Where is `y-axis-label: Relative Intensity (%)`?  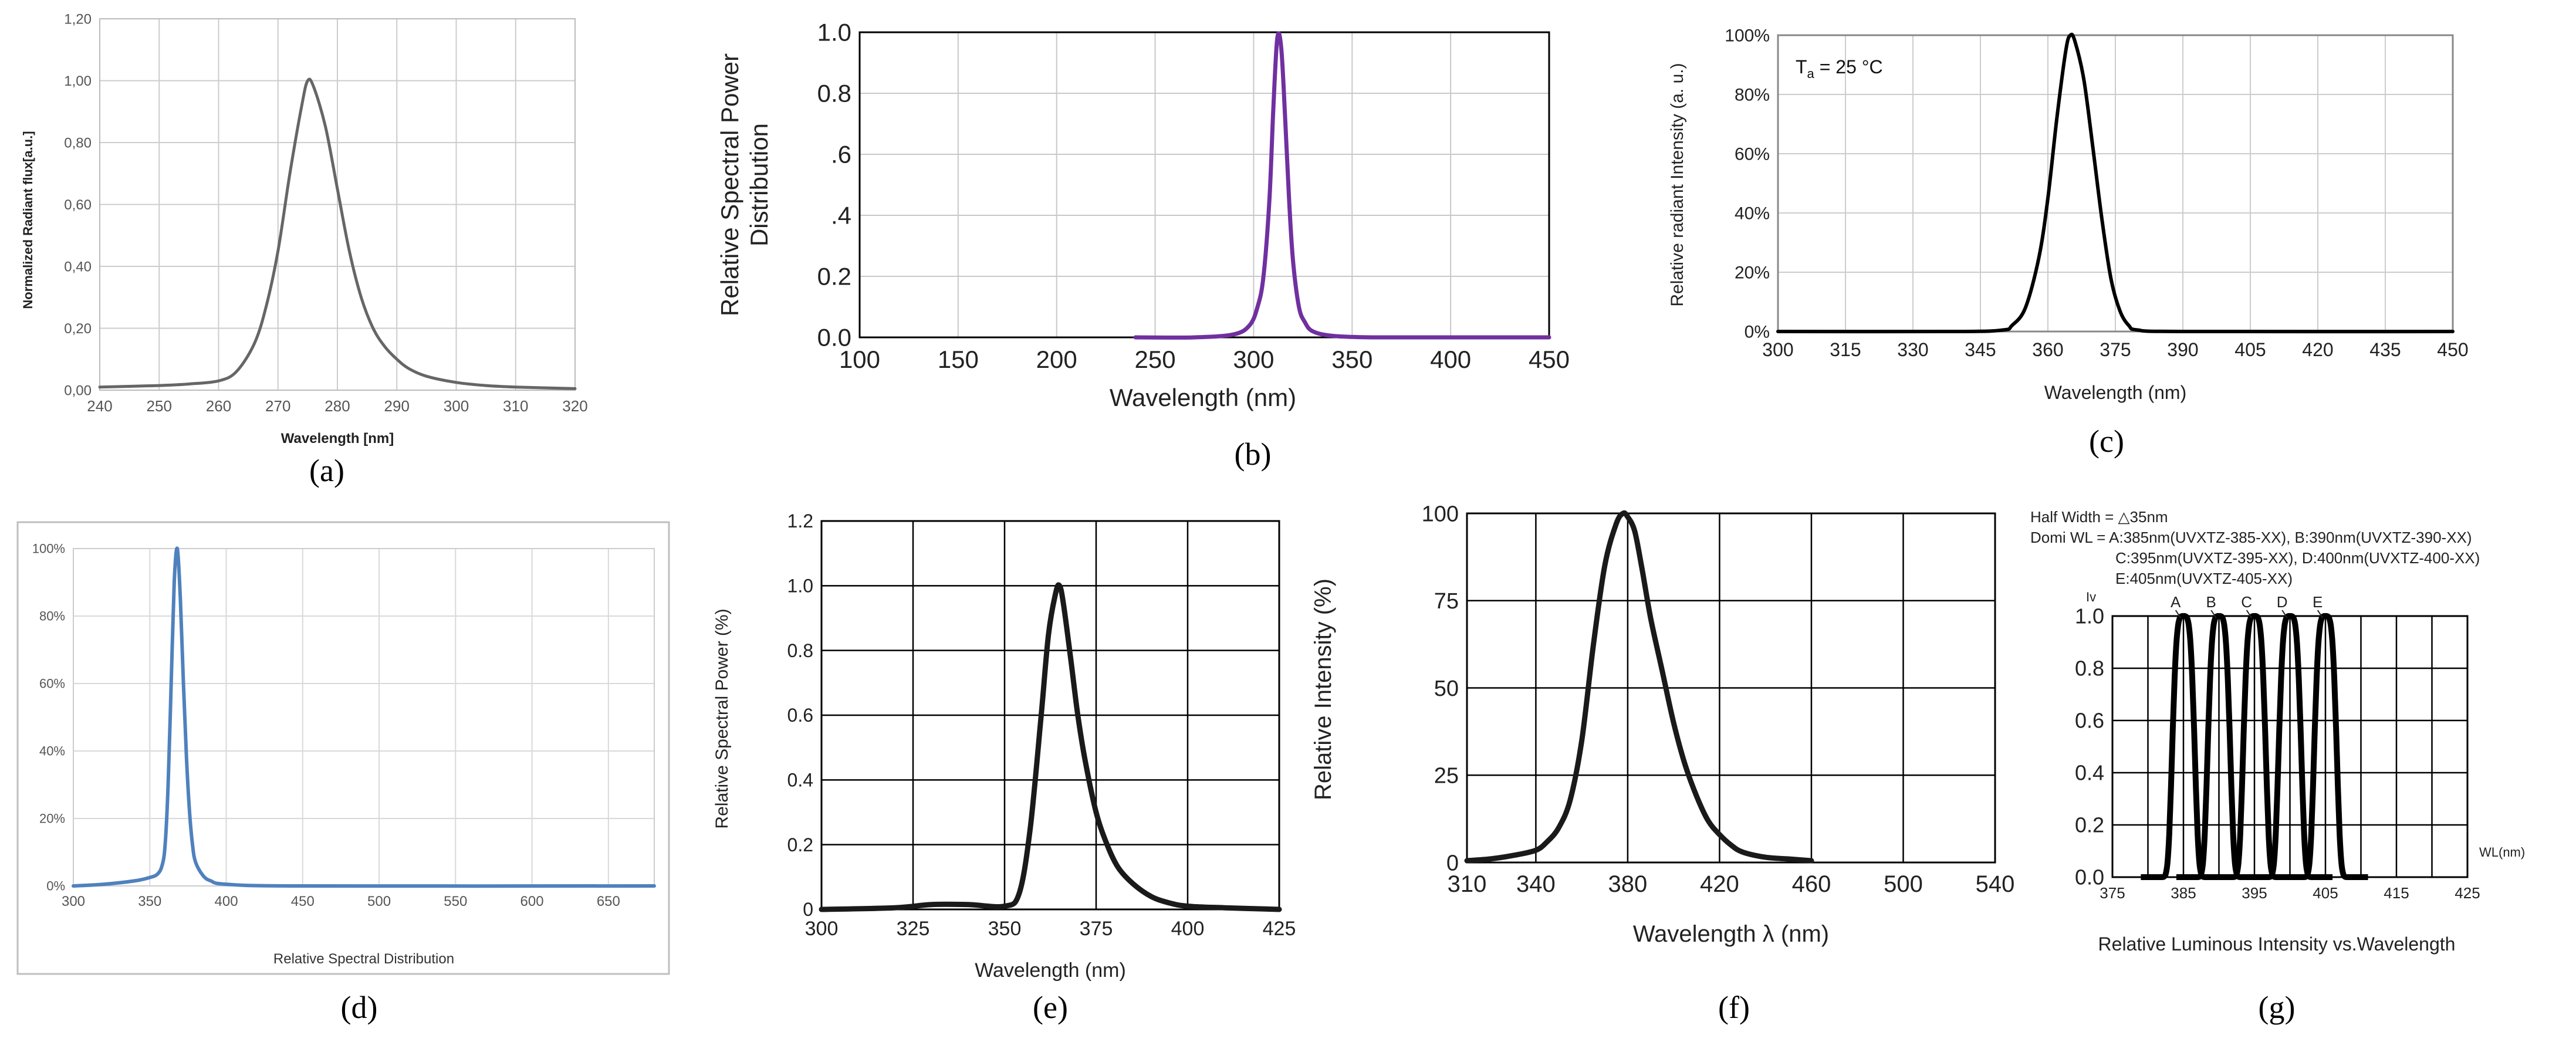 y-axis-label: Relative Intensity (%) is located at coordinates (1323, 689).